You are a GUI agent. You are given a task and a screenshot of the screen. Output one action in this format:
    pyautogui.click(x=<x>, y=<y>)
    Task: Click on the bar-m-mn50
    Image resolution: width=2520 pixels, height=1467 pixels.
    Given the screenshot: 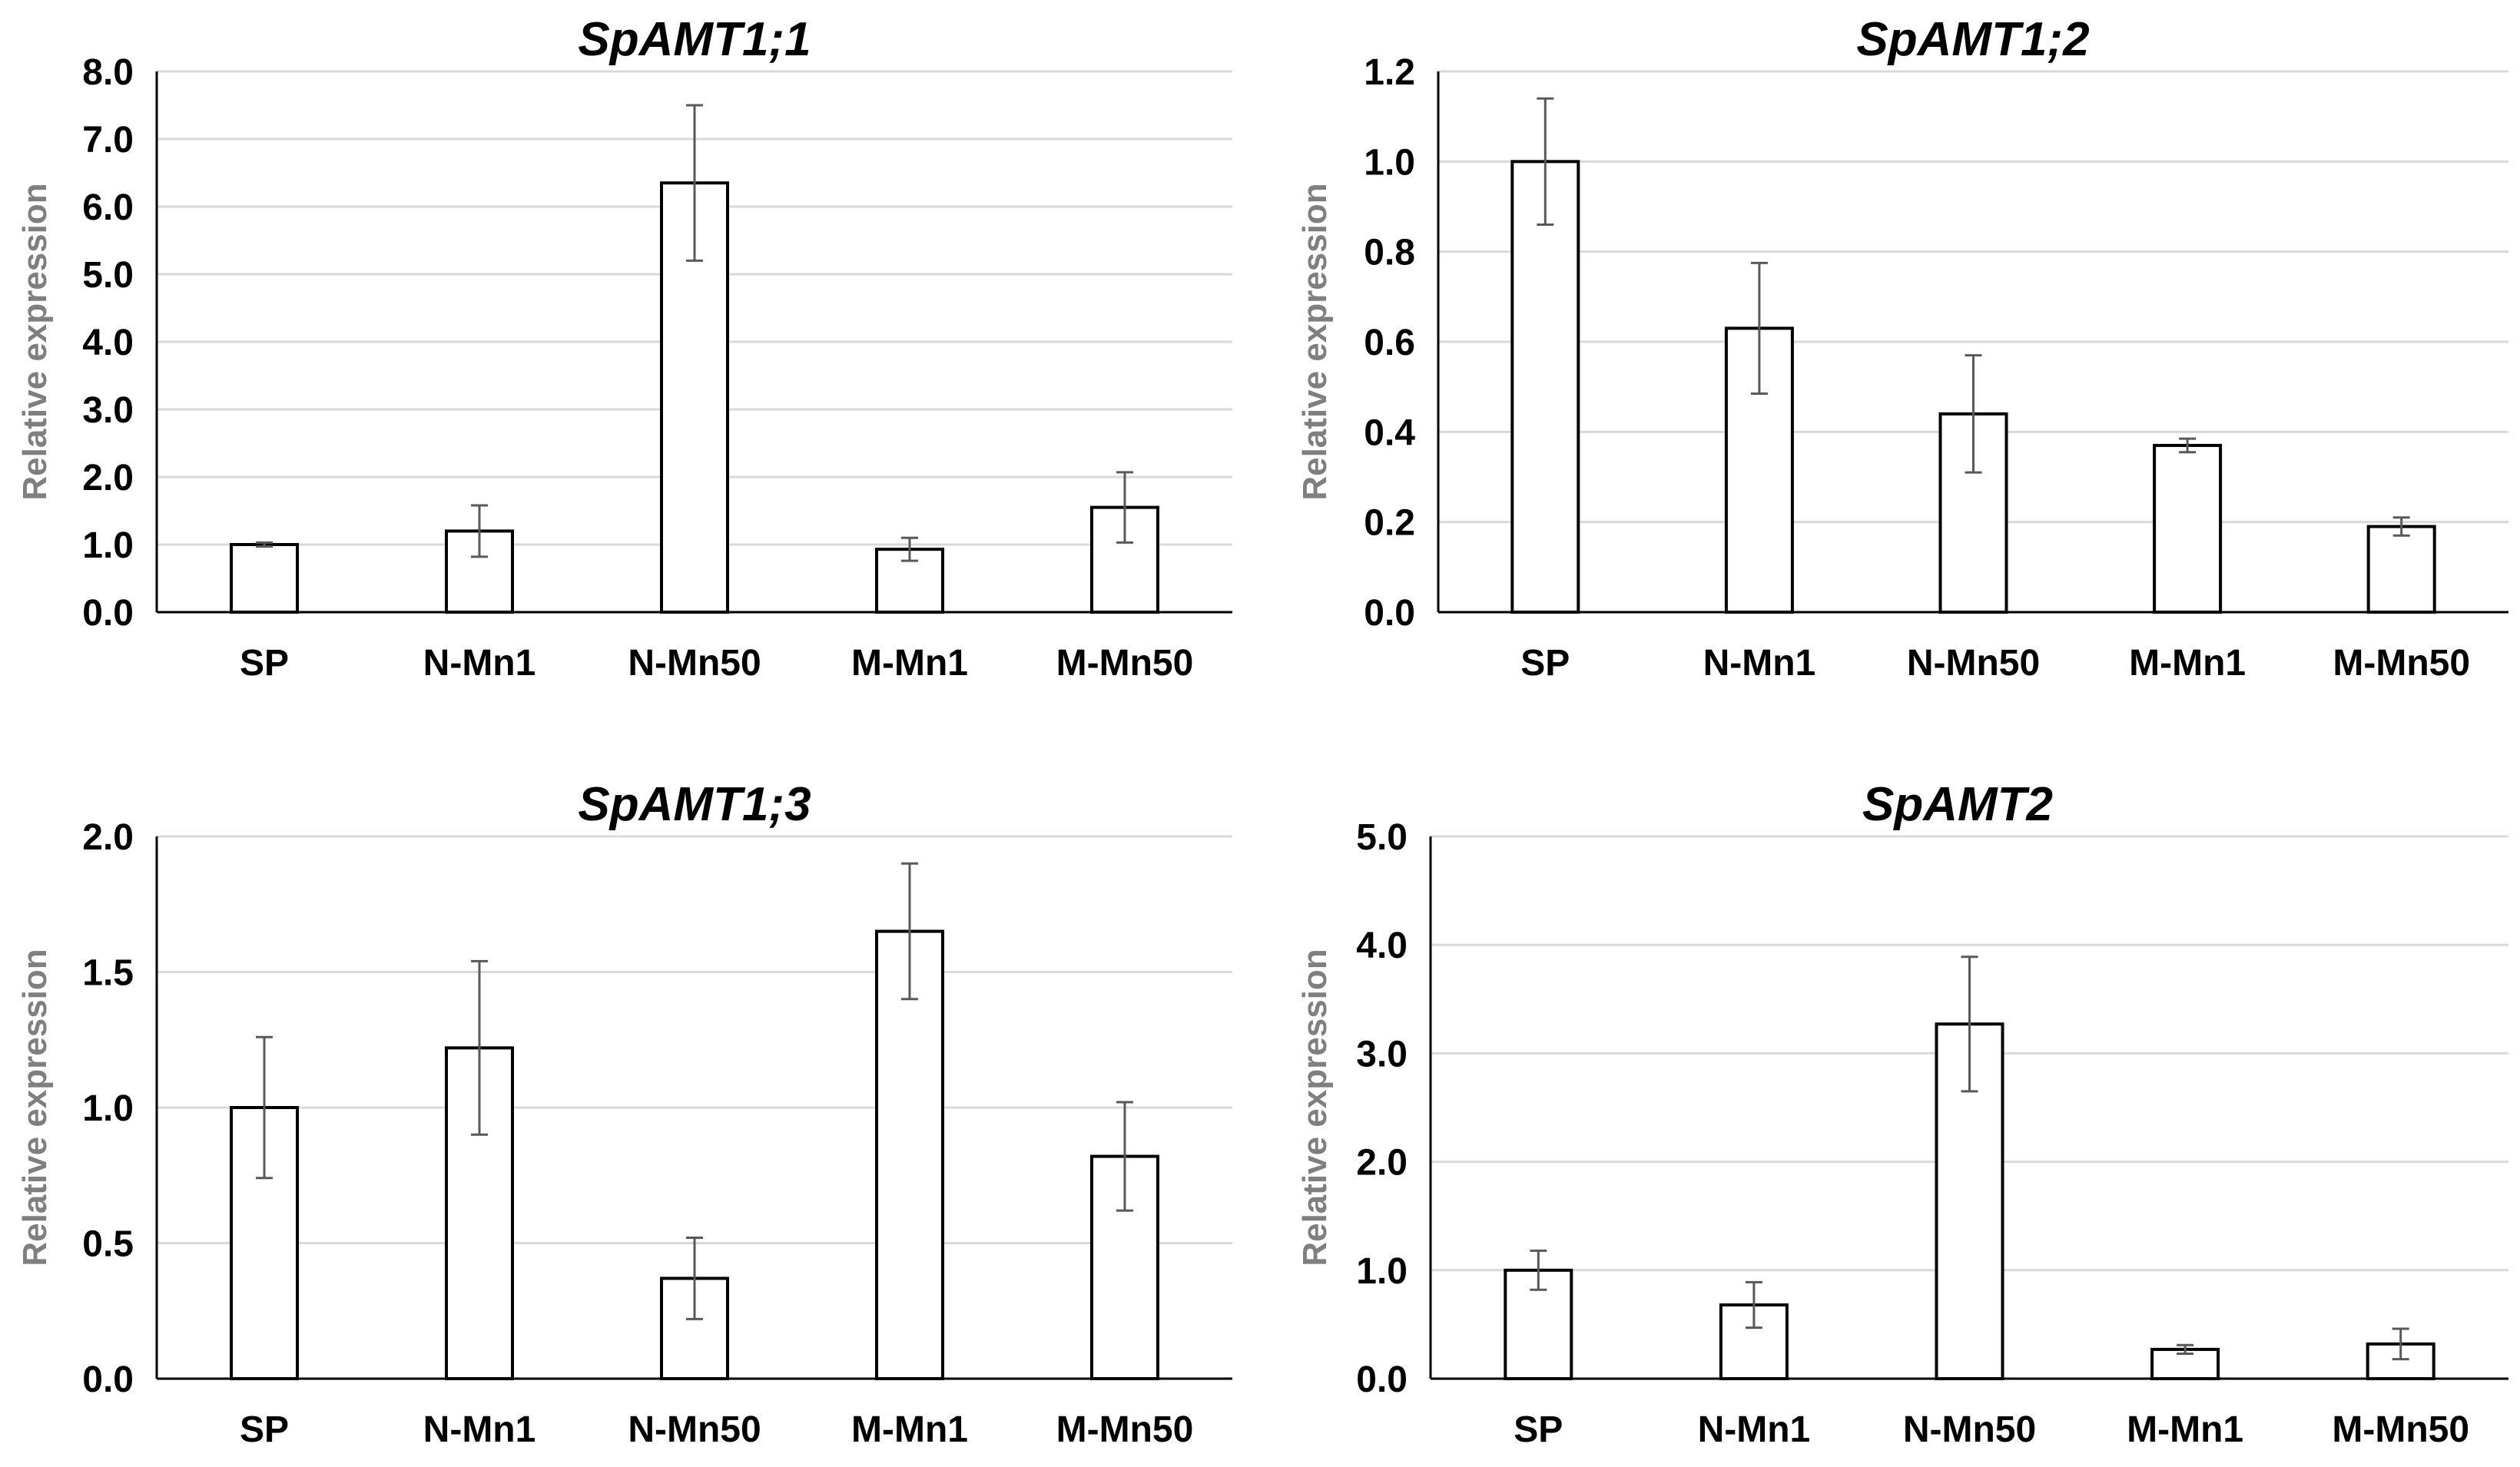 What is the action you would take?
    pyautogui.click(x=2401, y=569)
    